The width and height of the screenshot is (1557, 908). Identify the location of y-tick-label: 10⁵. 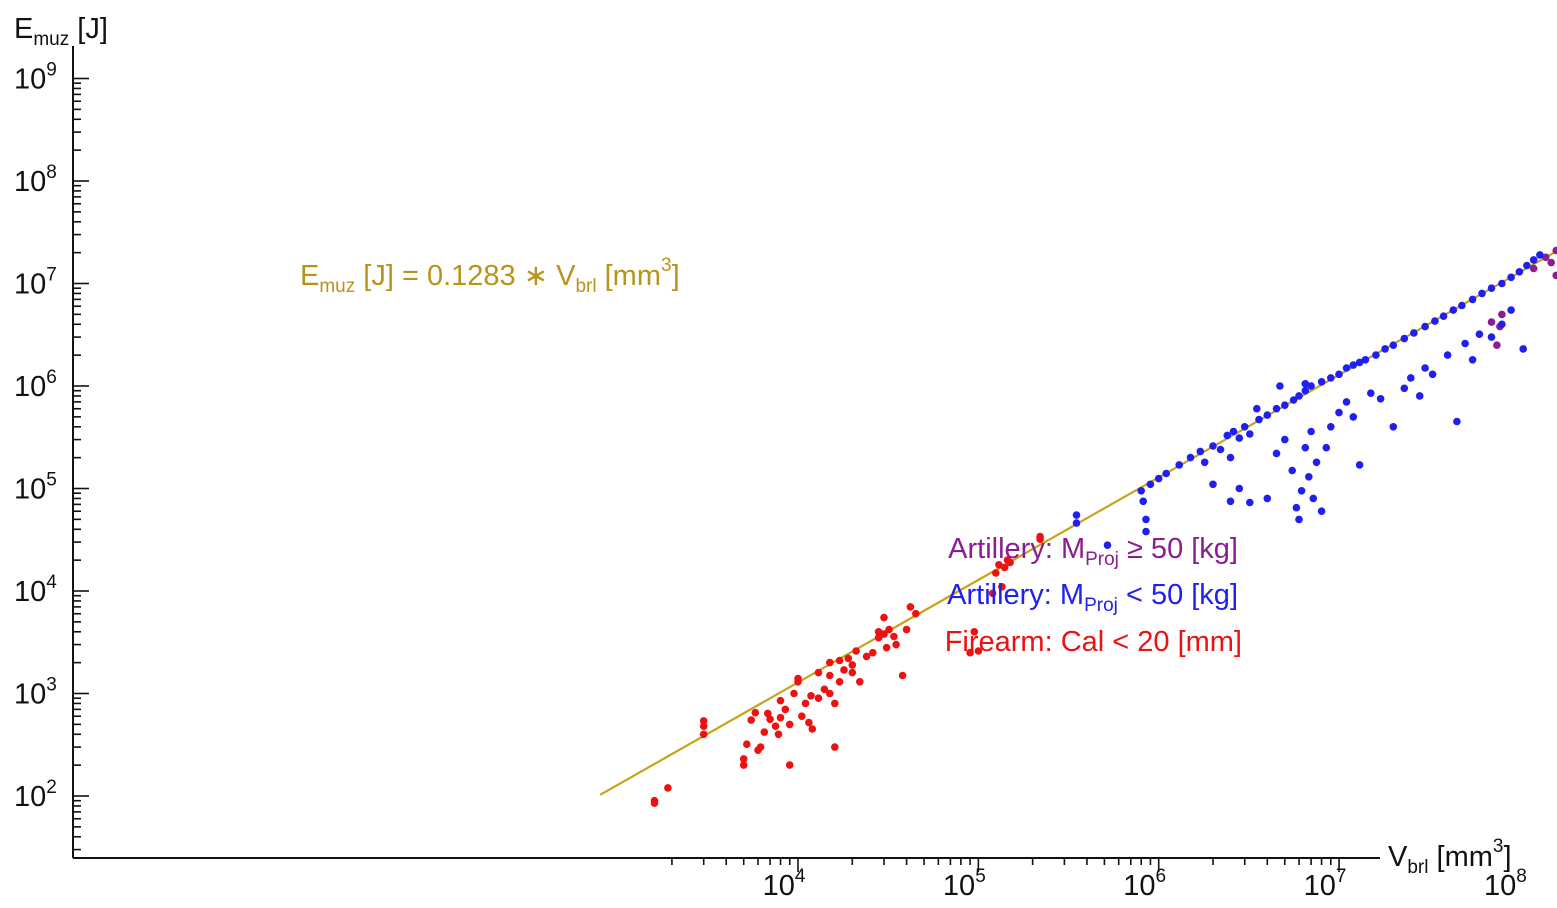
(35, 488).